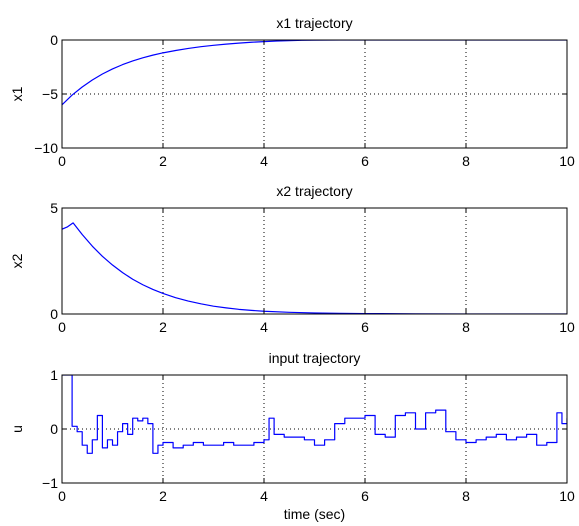 This screenshot has width=579, height=526. Describe the element at coordinates (62, 496) in the screenshot. I see `input-x-tick-label: 0` at that location.